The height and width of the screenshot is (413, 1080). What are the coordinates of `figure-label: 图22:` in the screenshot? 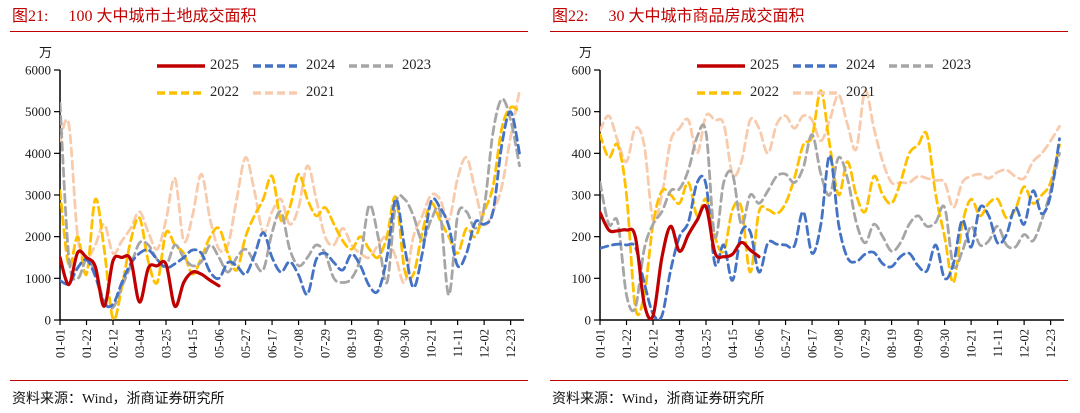 It's located at (570, 16).